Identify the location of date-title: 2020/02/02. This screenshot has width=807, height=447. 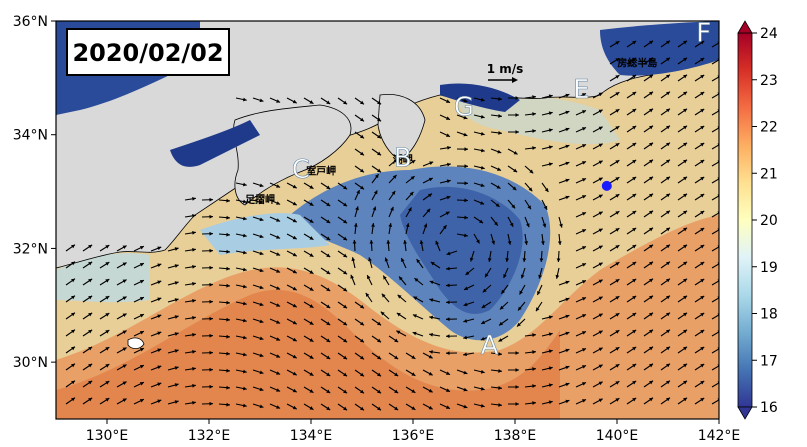
(147, 53).